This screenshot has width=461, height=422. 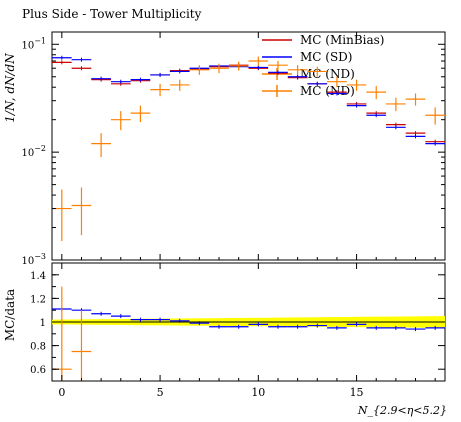 I want to click on ratio-tick-label: 1, so click(x=43, y=323).